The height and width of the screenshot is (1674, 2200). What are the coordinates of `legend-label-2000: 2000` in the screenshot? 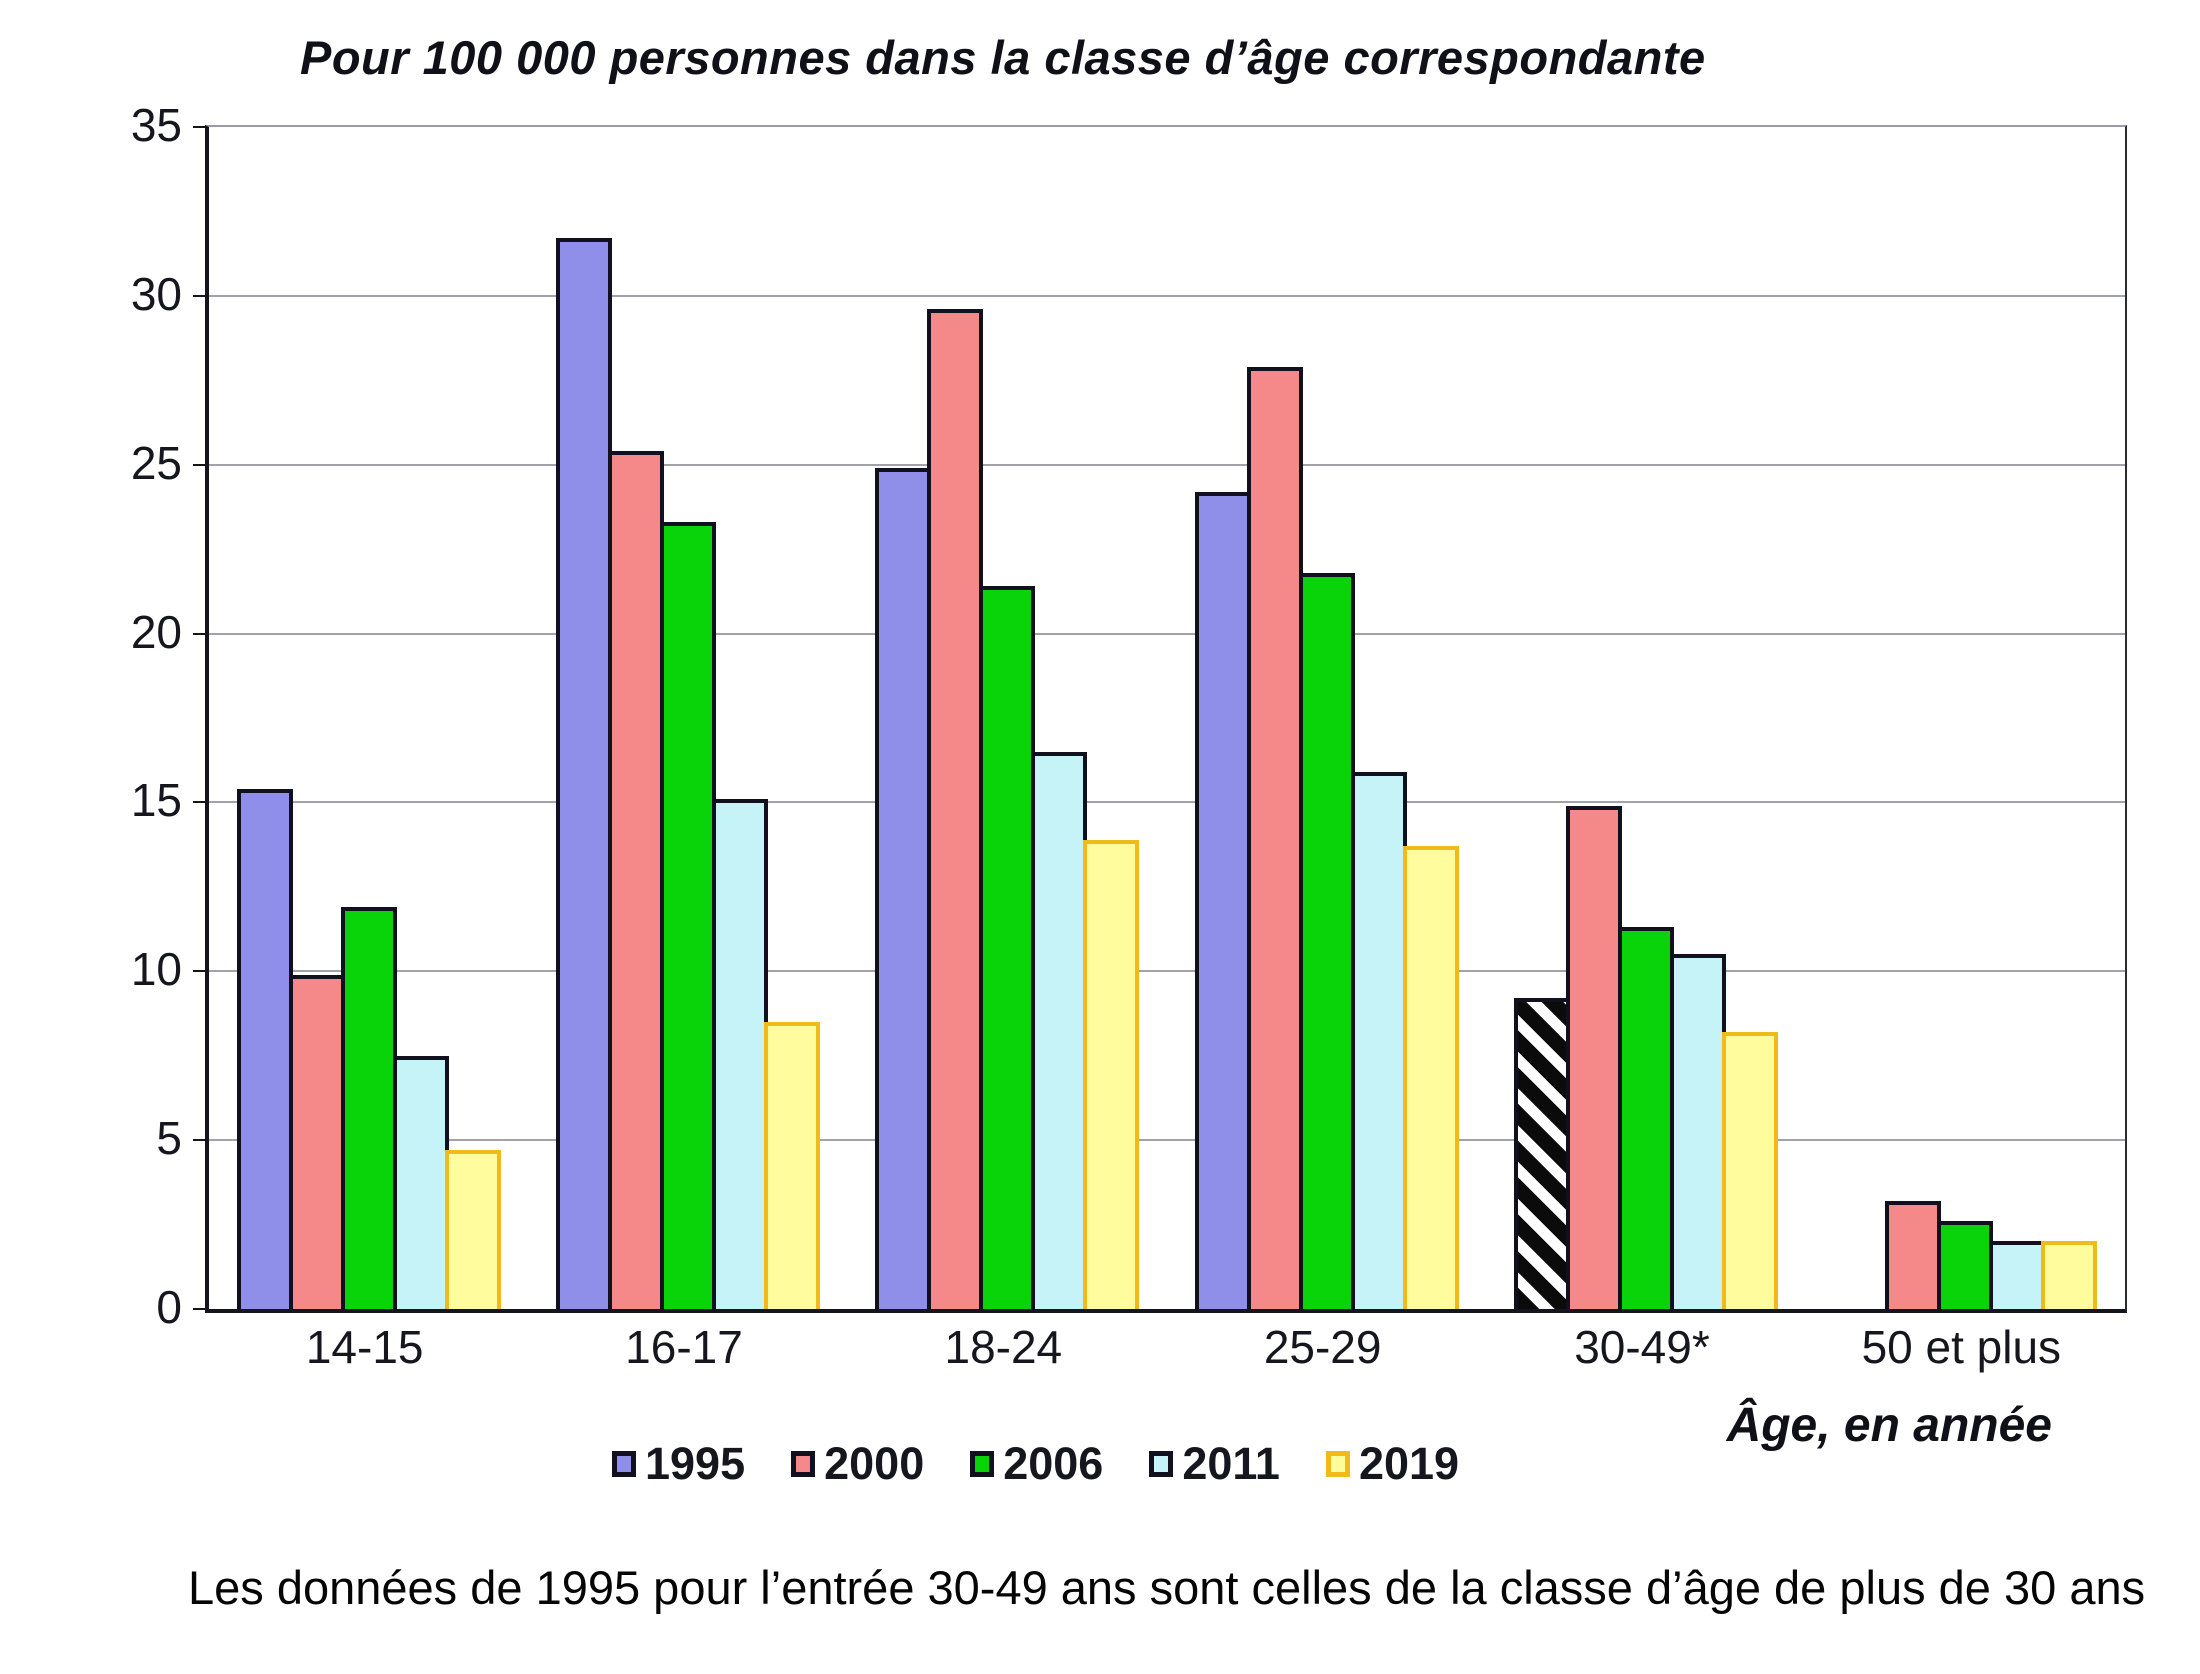 It's located at (874, 1463).